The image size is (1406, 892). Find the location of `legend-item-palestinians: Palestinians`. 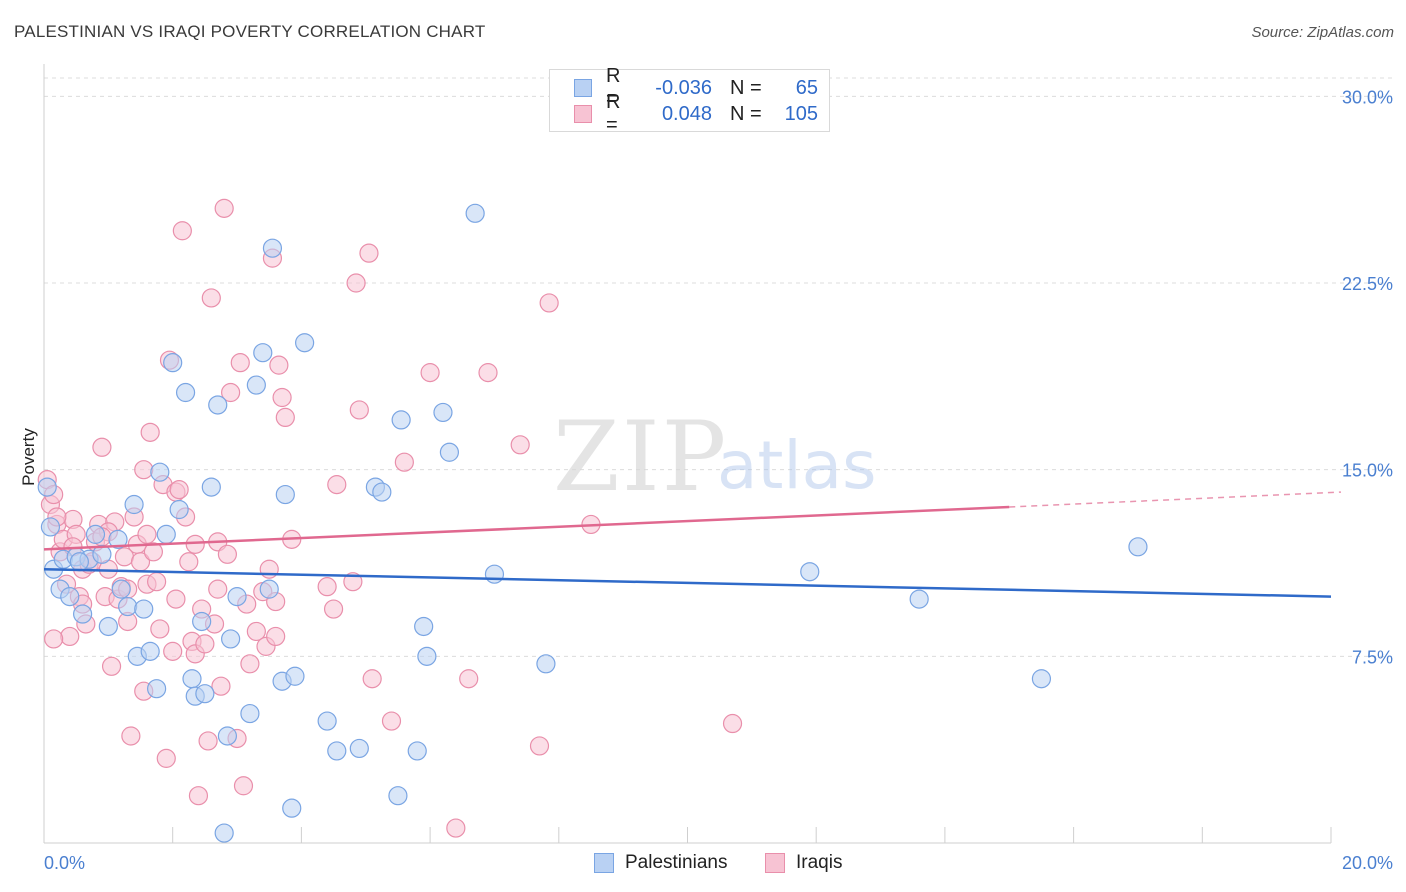

legend-item-palestinians: Palestinians is located at coordinates (660, 863).